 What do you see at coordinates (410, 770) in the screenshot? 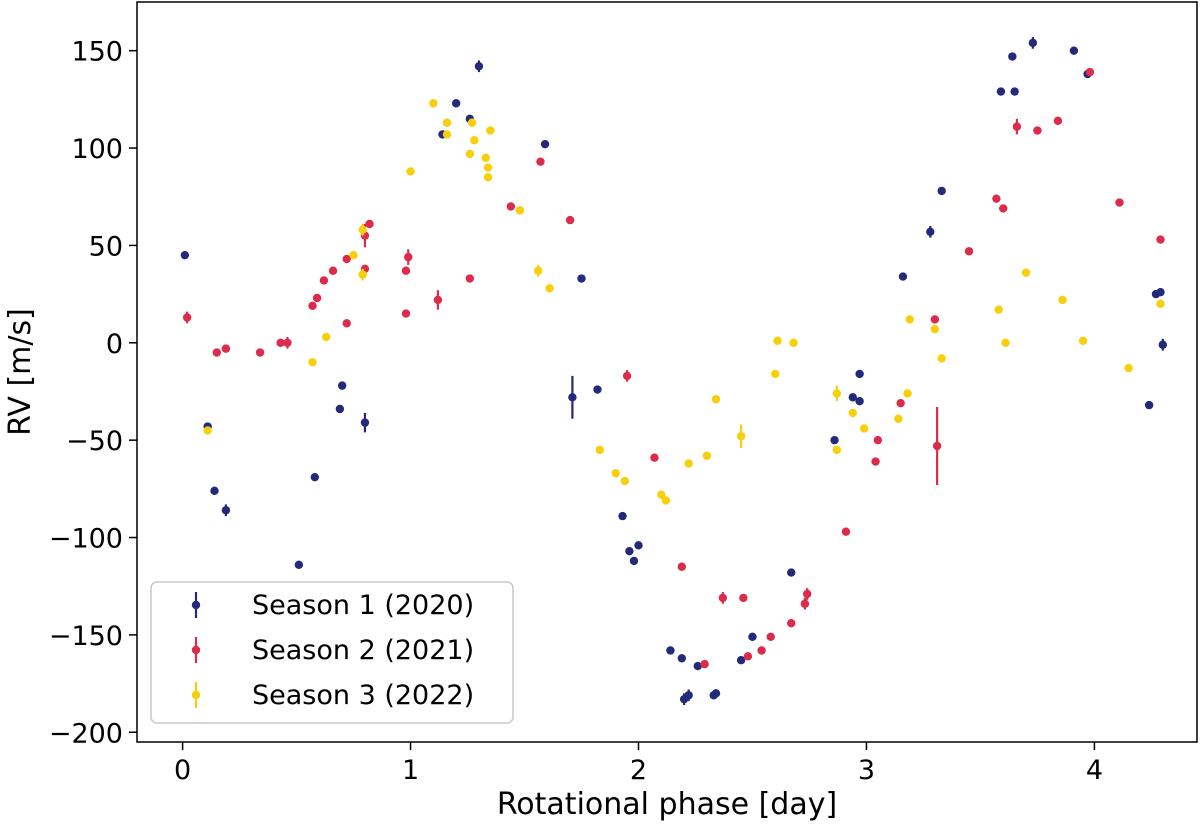
I see `x-tick-label: 1` at bounding box center [410, 770].